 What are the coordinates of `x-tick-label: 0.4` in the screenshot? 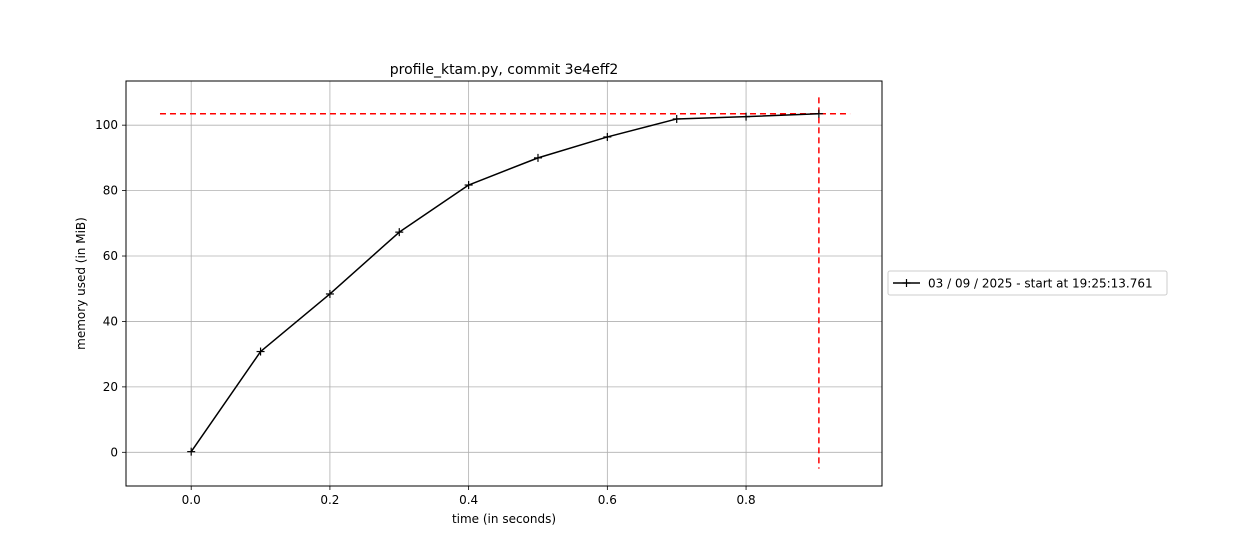 It's located at (468, 500).